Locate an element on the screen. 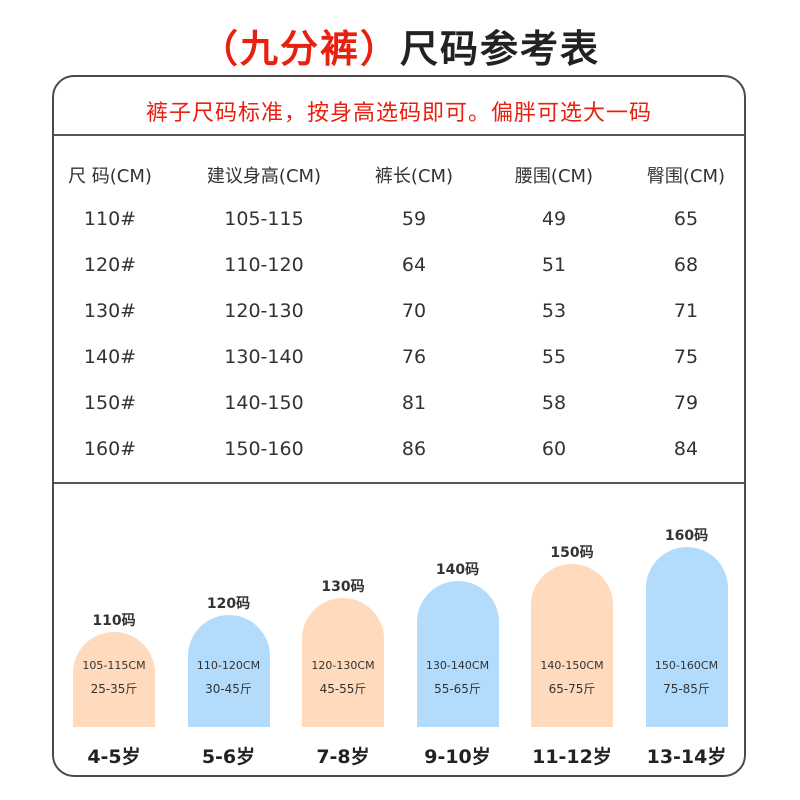 The image size is (800, 800). cell-size: 140# is located at coordinates (110, 357).